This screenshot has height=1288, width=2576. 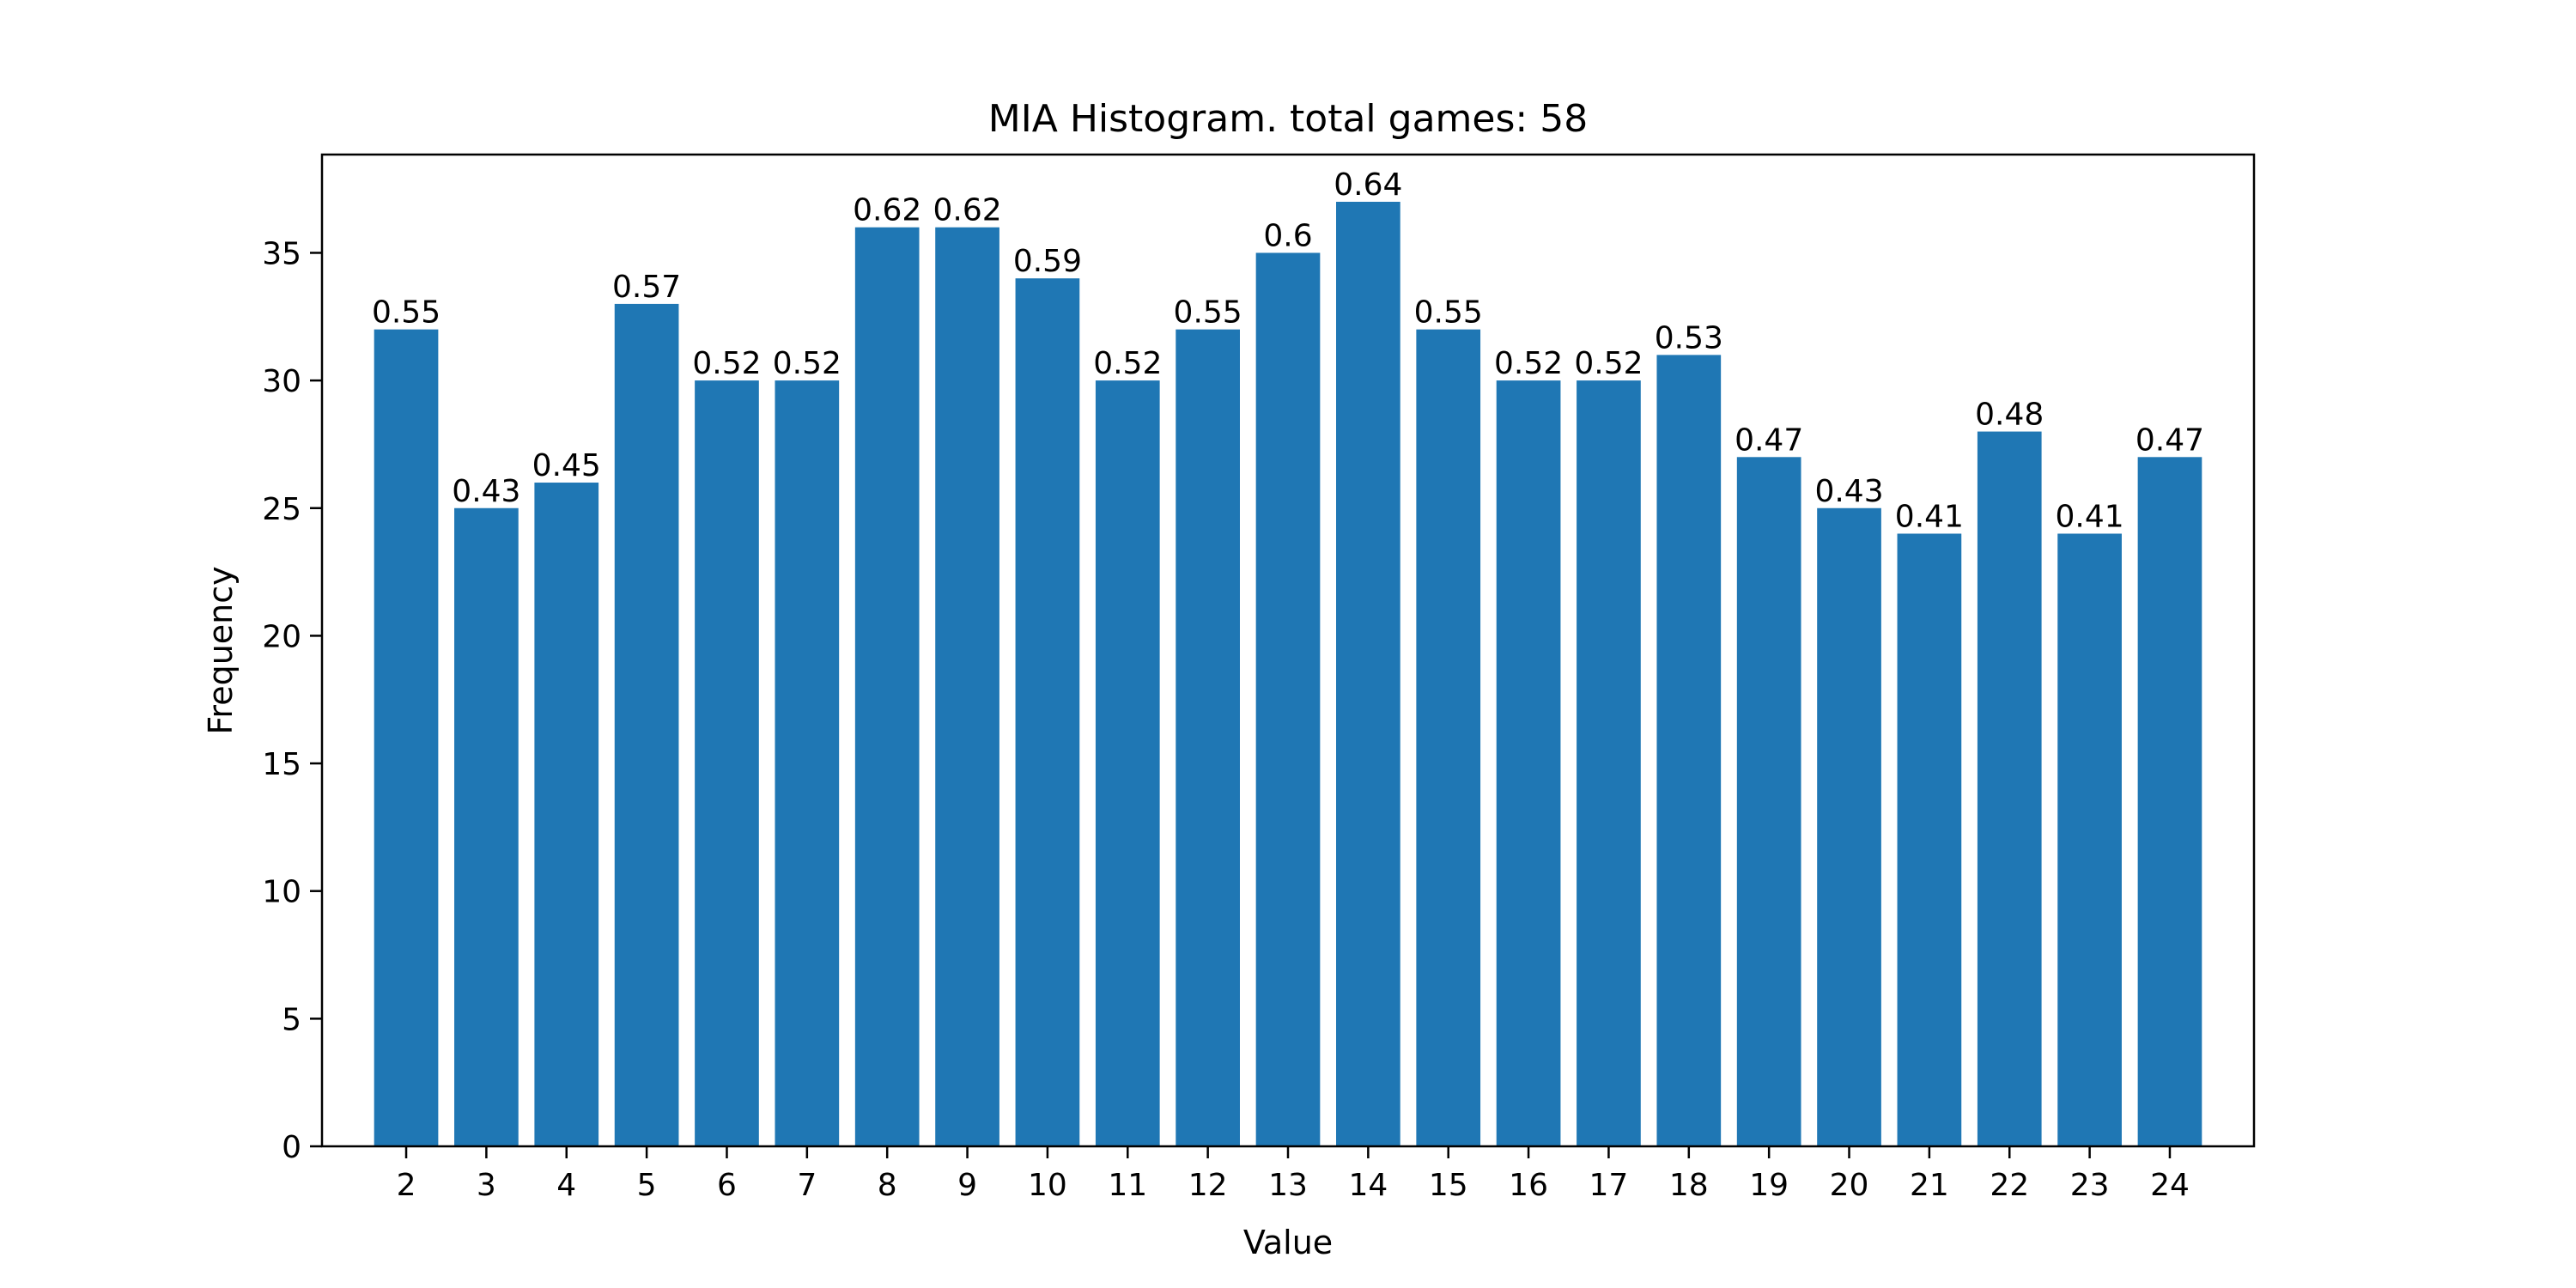 I want to click on x-axis-ticks: 2 3 4 5 6 7 8 9 10 11 12 13 14 15 16 17 18 19 20 21 22 23 24, so click(x=1294, y=1174).